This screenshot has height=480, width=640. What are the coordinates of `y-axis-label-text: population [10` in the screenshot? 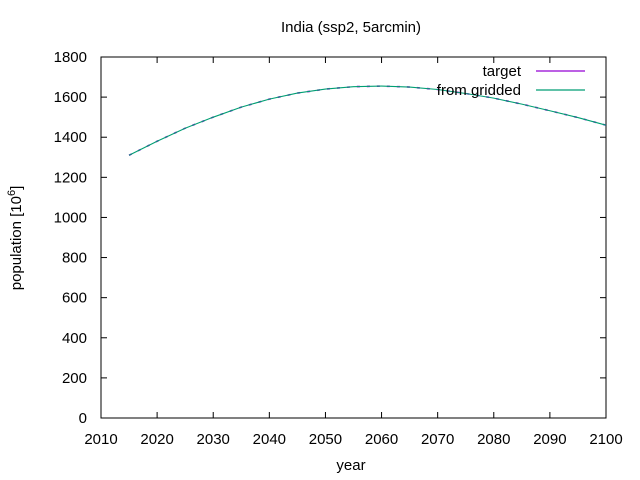 It's located at (16, 243).